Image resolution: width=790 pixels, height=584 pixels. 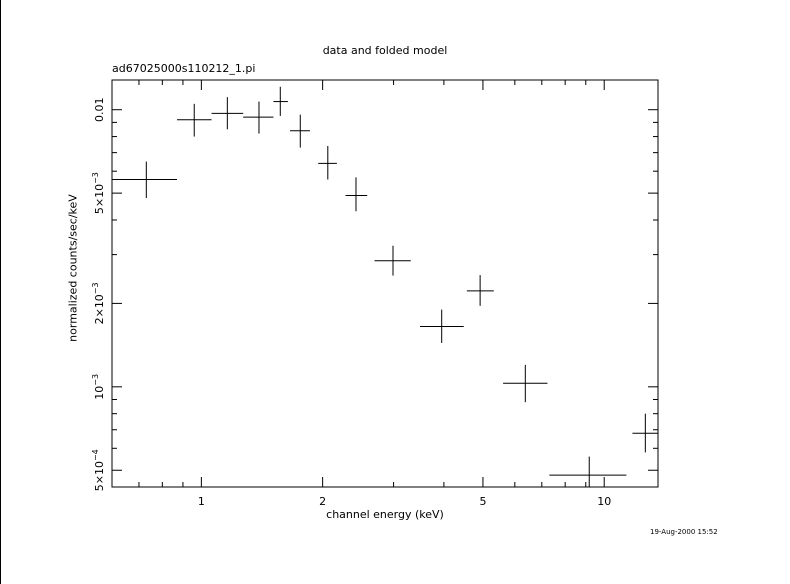 What do you see at coordinates (385, 514) in the screenshot?
I see `x-axis-label: channel energy (keV)` at bounding box center [385, 514].